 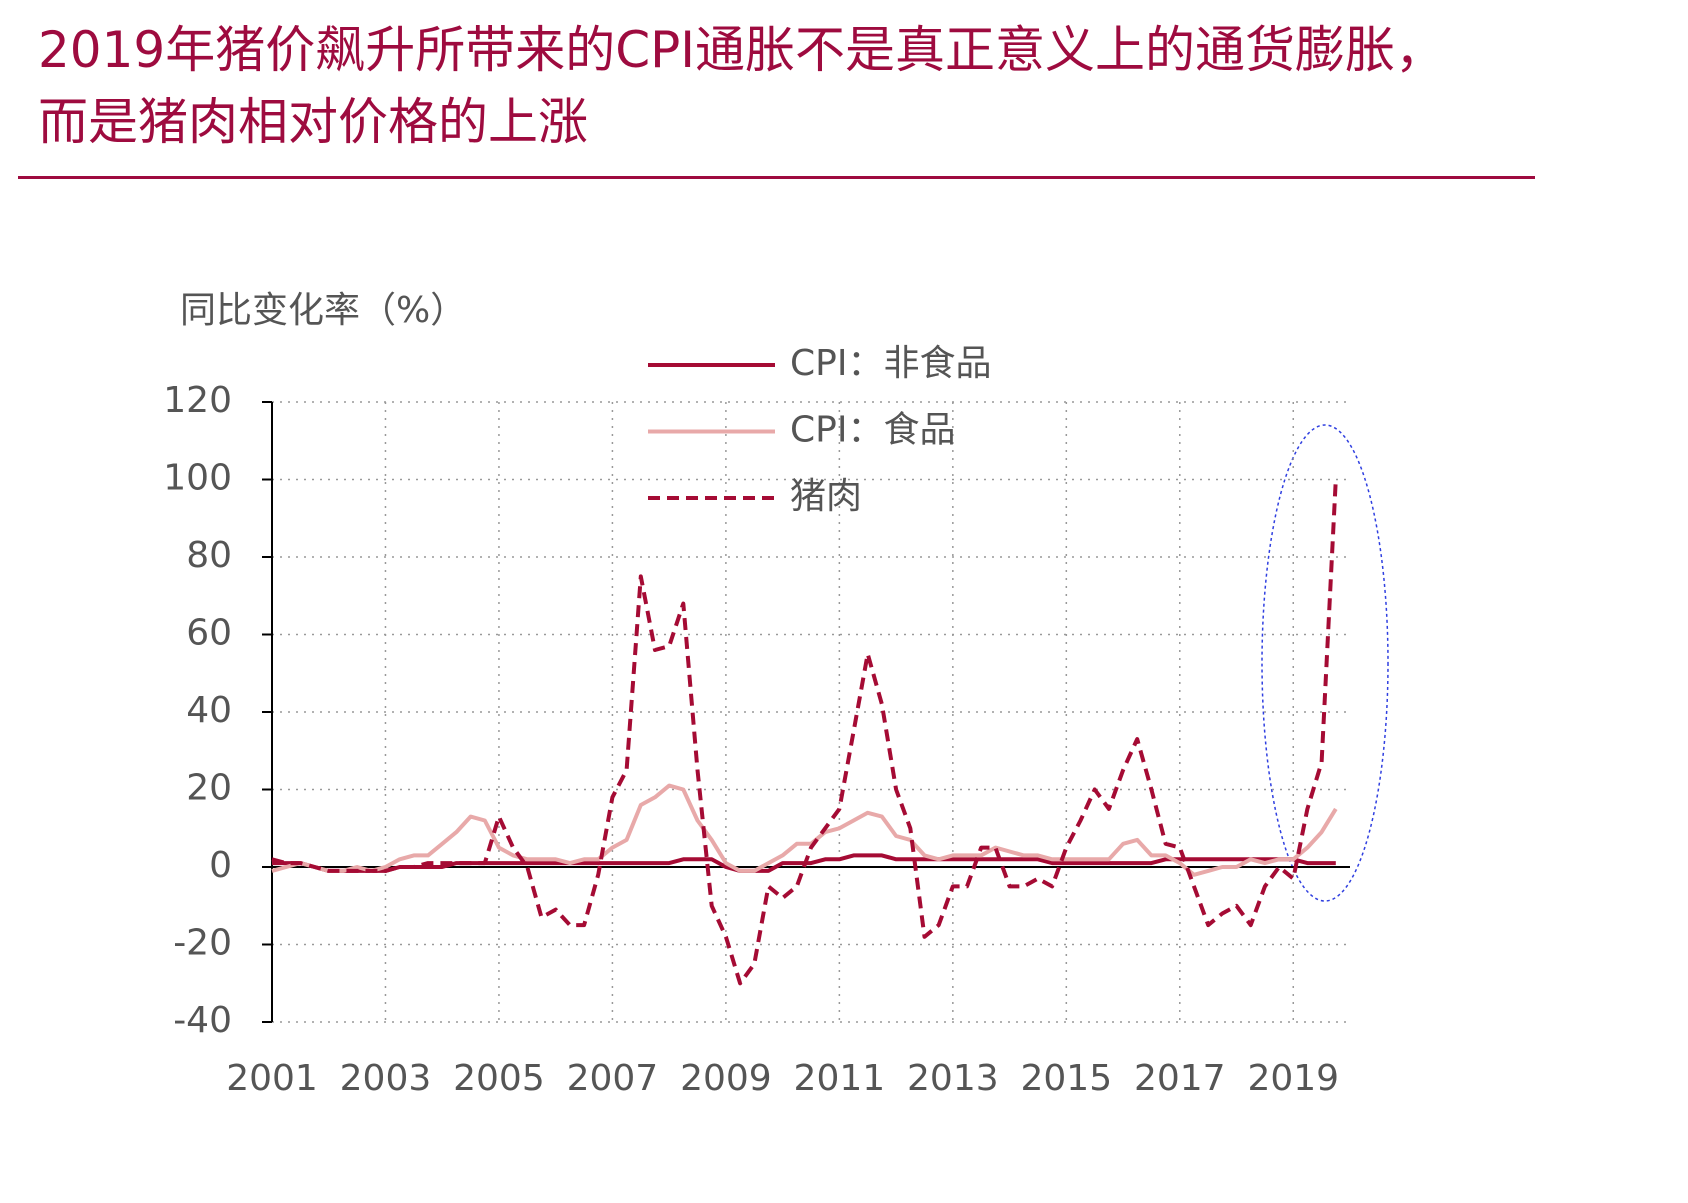 What do you see at coordinates (953, 1078) in the screenshot?
I see `x-tick-label: 2013` at bounding box center [953, 1078].